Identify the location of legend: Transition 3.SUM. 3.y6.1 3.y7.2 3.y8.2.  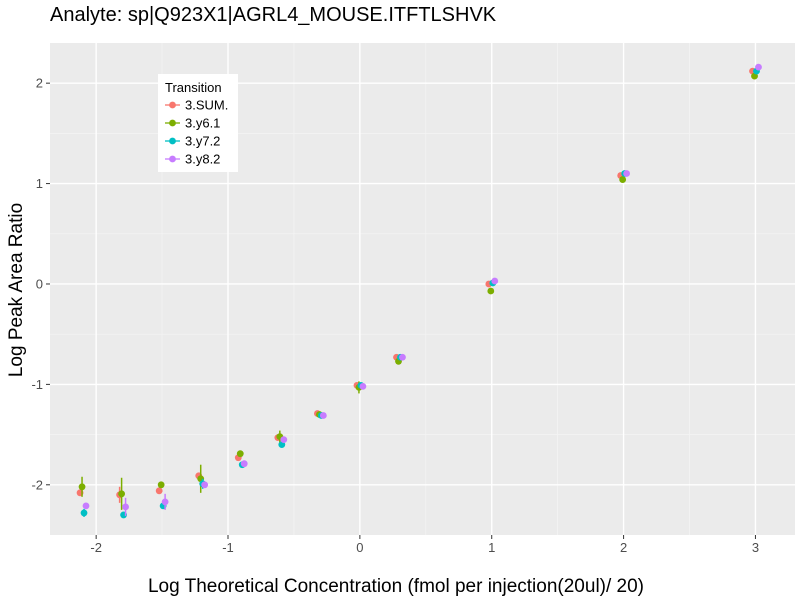
(198, 123).